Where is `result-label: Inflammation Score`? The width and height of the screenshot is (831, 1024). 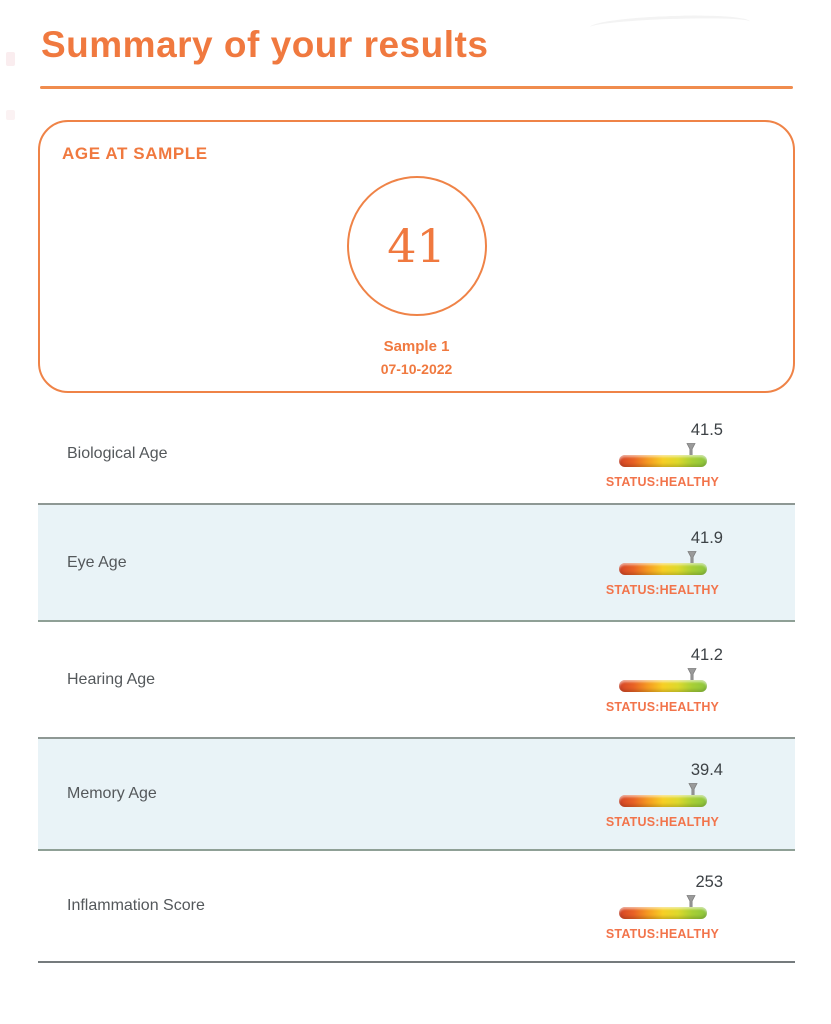 result-label: Inflammation Score is located at coordinates (136, 905).